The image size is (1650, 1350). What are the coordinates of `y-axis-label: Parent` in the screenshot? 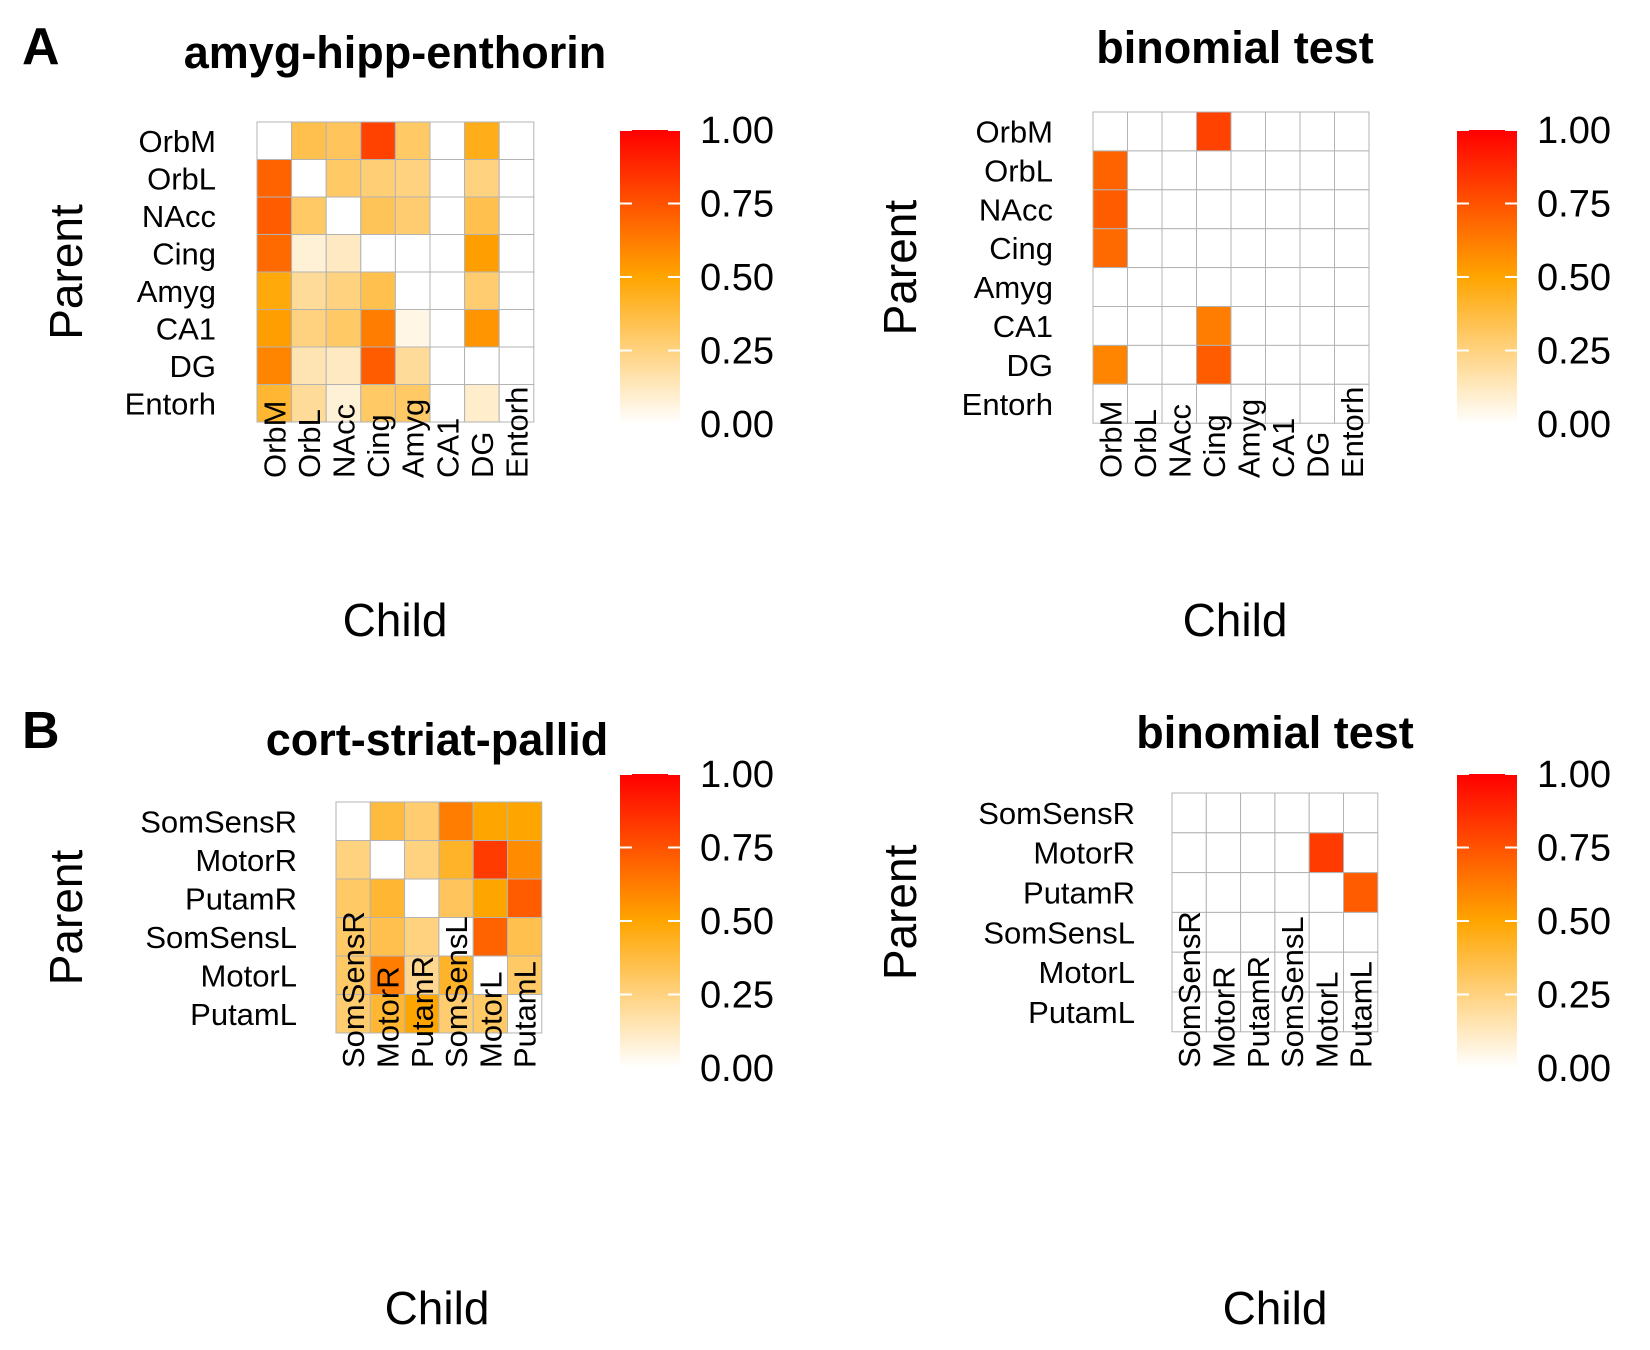 It's located at (66, 918).